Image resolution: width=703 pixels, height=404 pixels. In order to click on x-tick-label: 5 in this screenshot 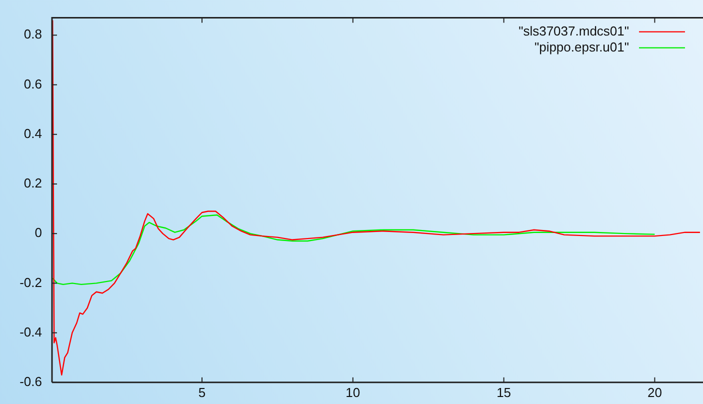, I will do `click(202, 392)`.